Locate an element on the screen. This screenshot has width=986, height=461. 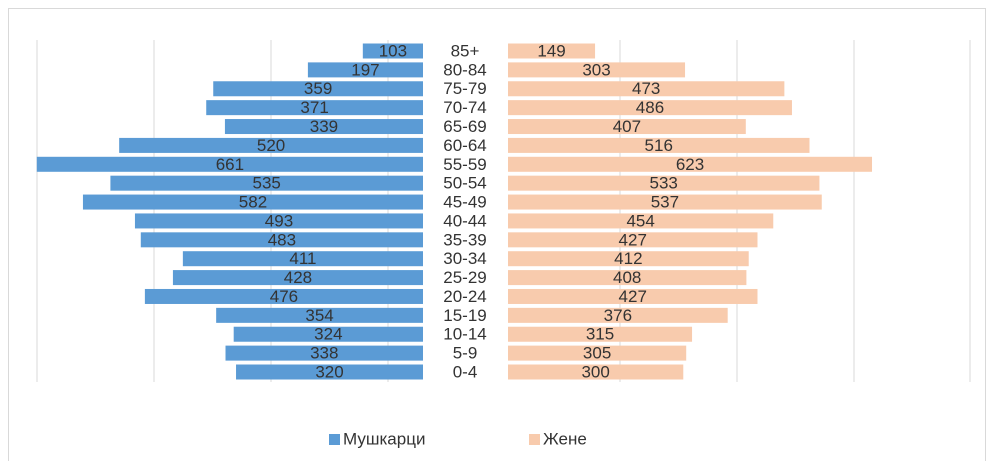
value-label: 300 is located at coordinates (595, 371).